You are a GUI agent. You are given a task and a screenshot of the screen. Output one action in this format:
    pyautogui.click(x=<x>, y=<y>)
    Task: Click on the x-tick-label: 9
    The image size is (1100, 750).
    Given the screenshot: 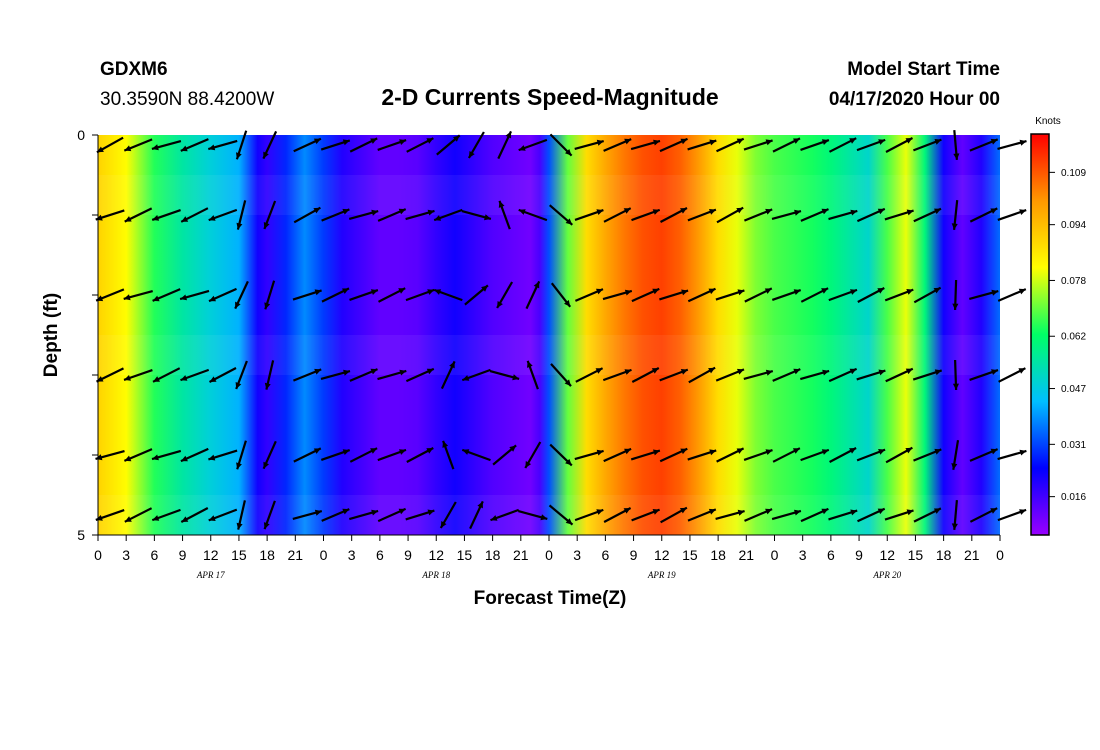 What is the action you would take?
    pyautogui.click(x=408, y=555)
    